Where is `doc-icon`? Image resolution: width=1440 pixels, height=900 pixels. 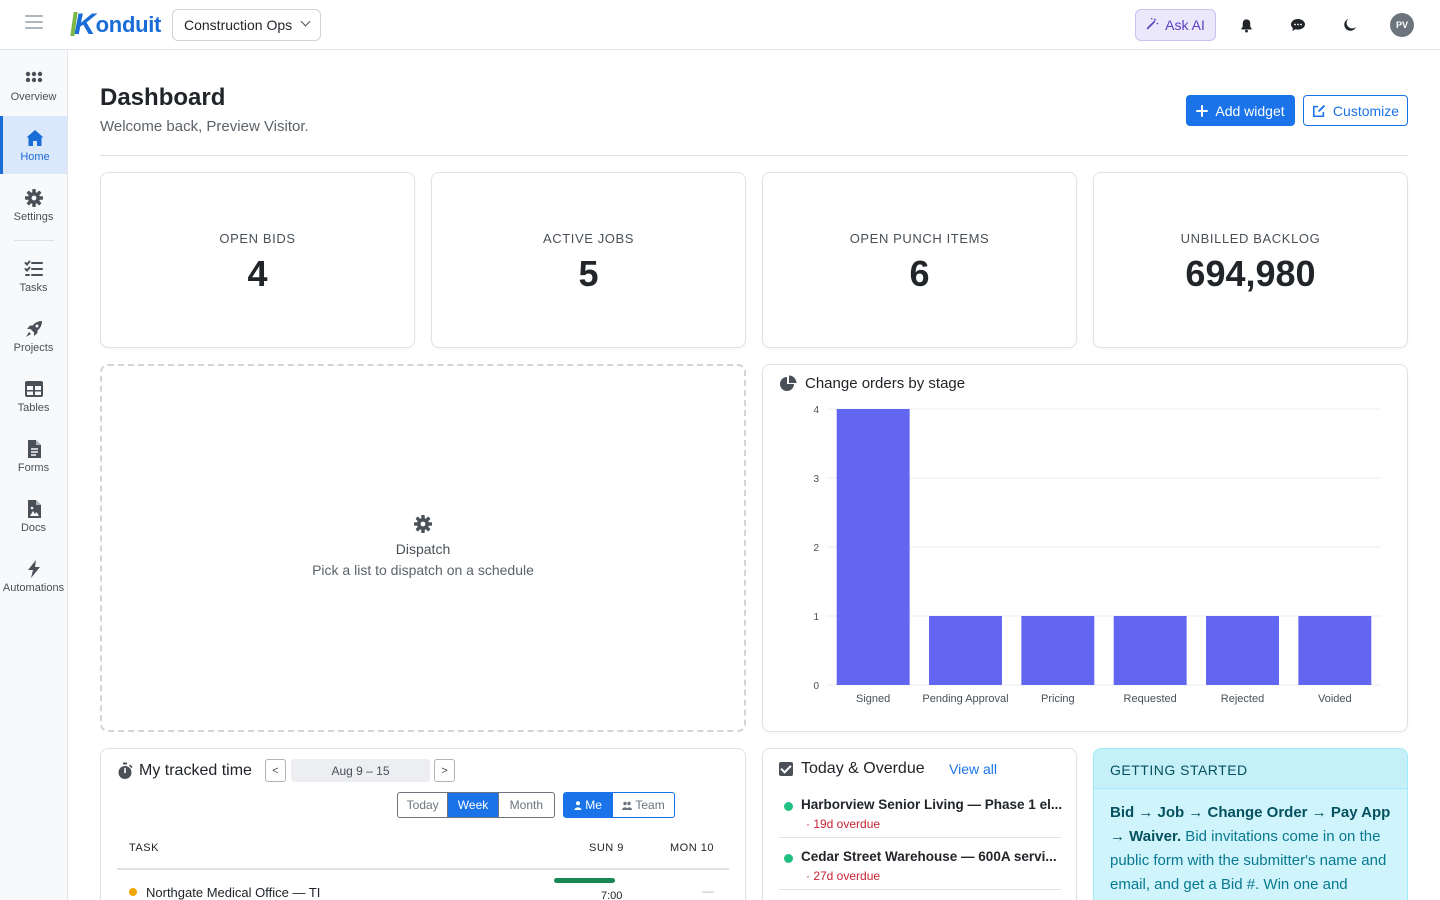
doc-icon is located at coordinates (34, 508).